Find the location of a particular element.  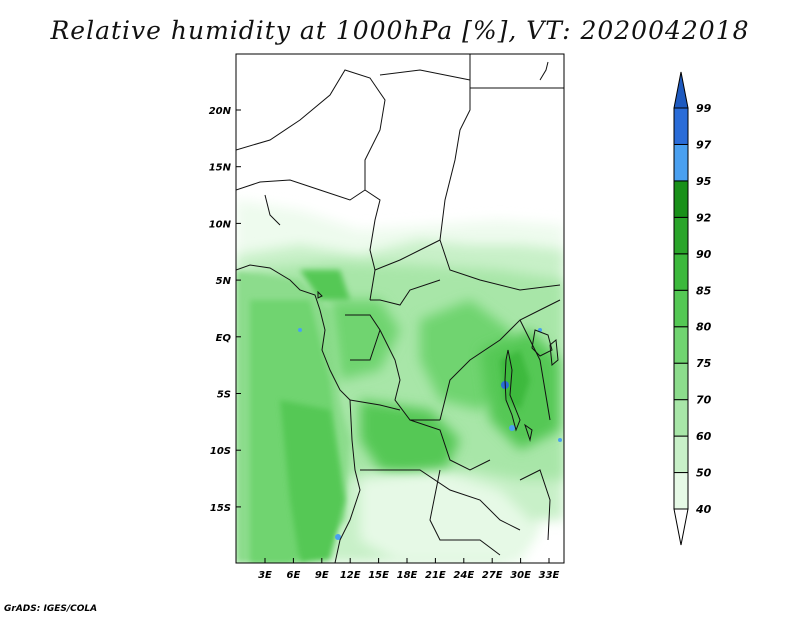

longitude-axis: 3E 6E 9E 12E 15E 18E 21E 24E 27E 30E 33E is located at coordinates (409, 569).